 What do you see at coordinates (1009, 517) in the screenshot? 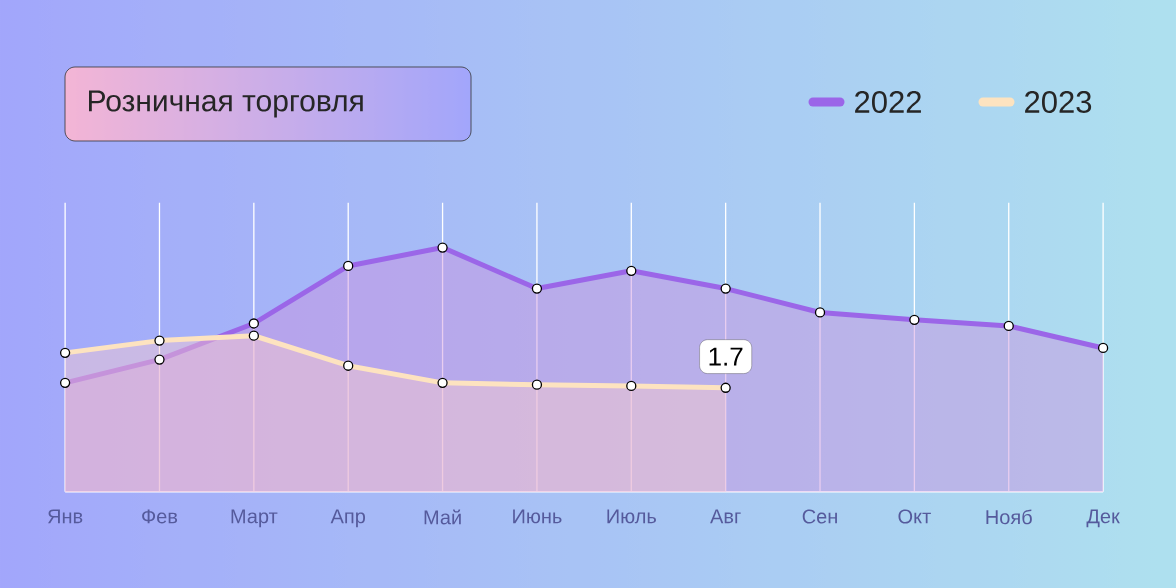
I see `x-tick-label: Нояб` at bounding box center [1009, 517].